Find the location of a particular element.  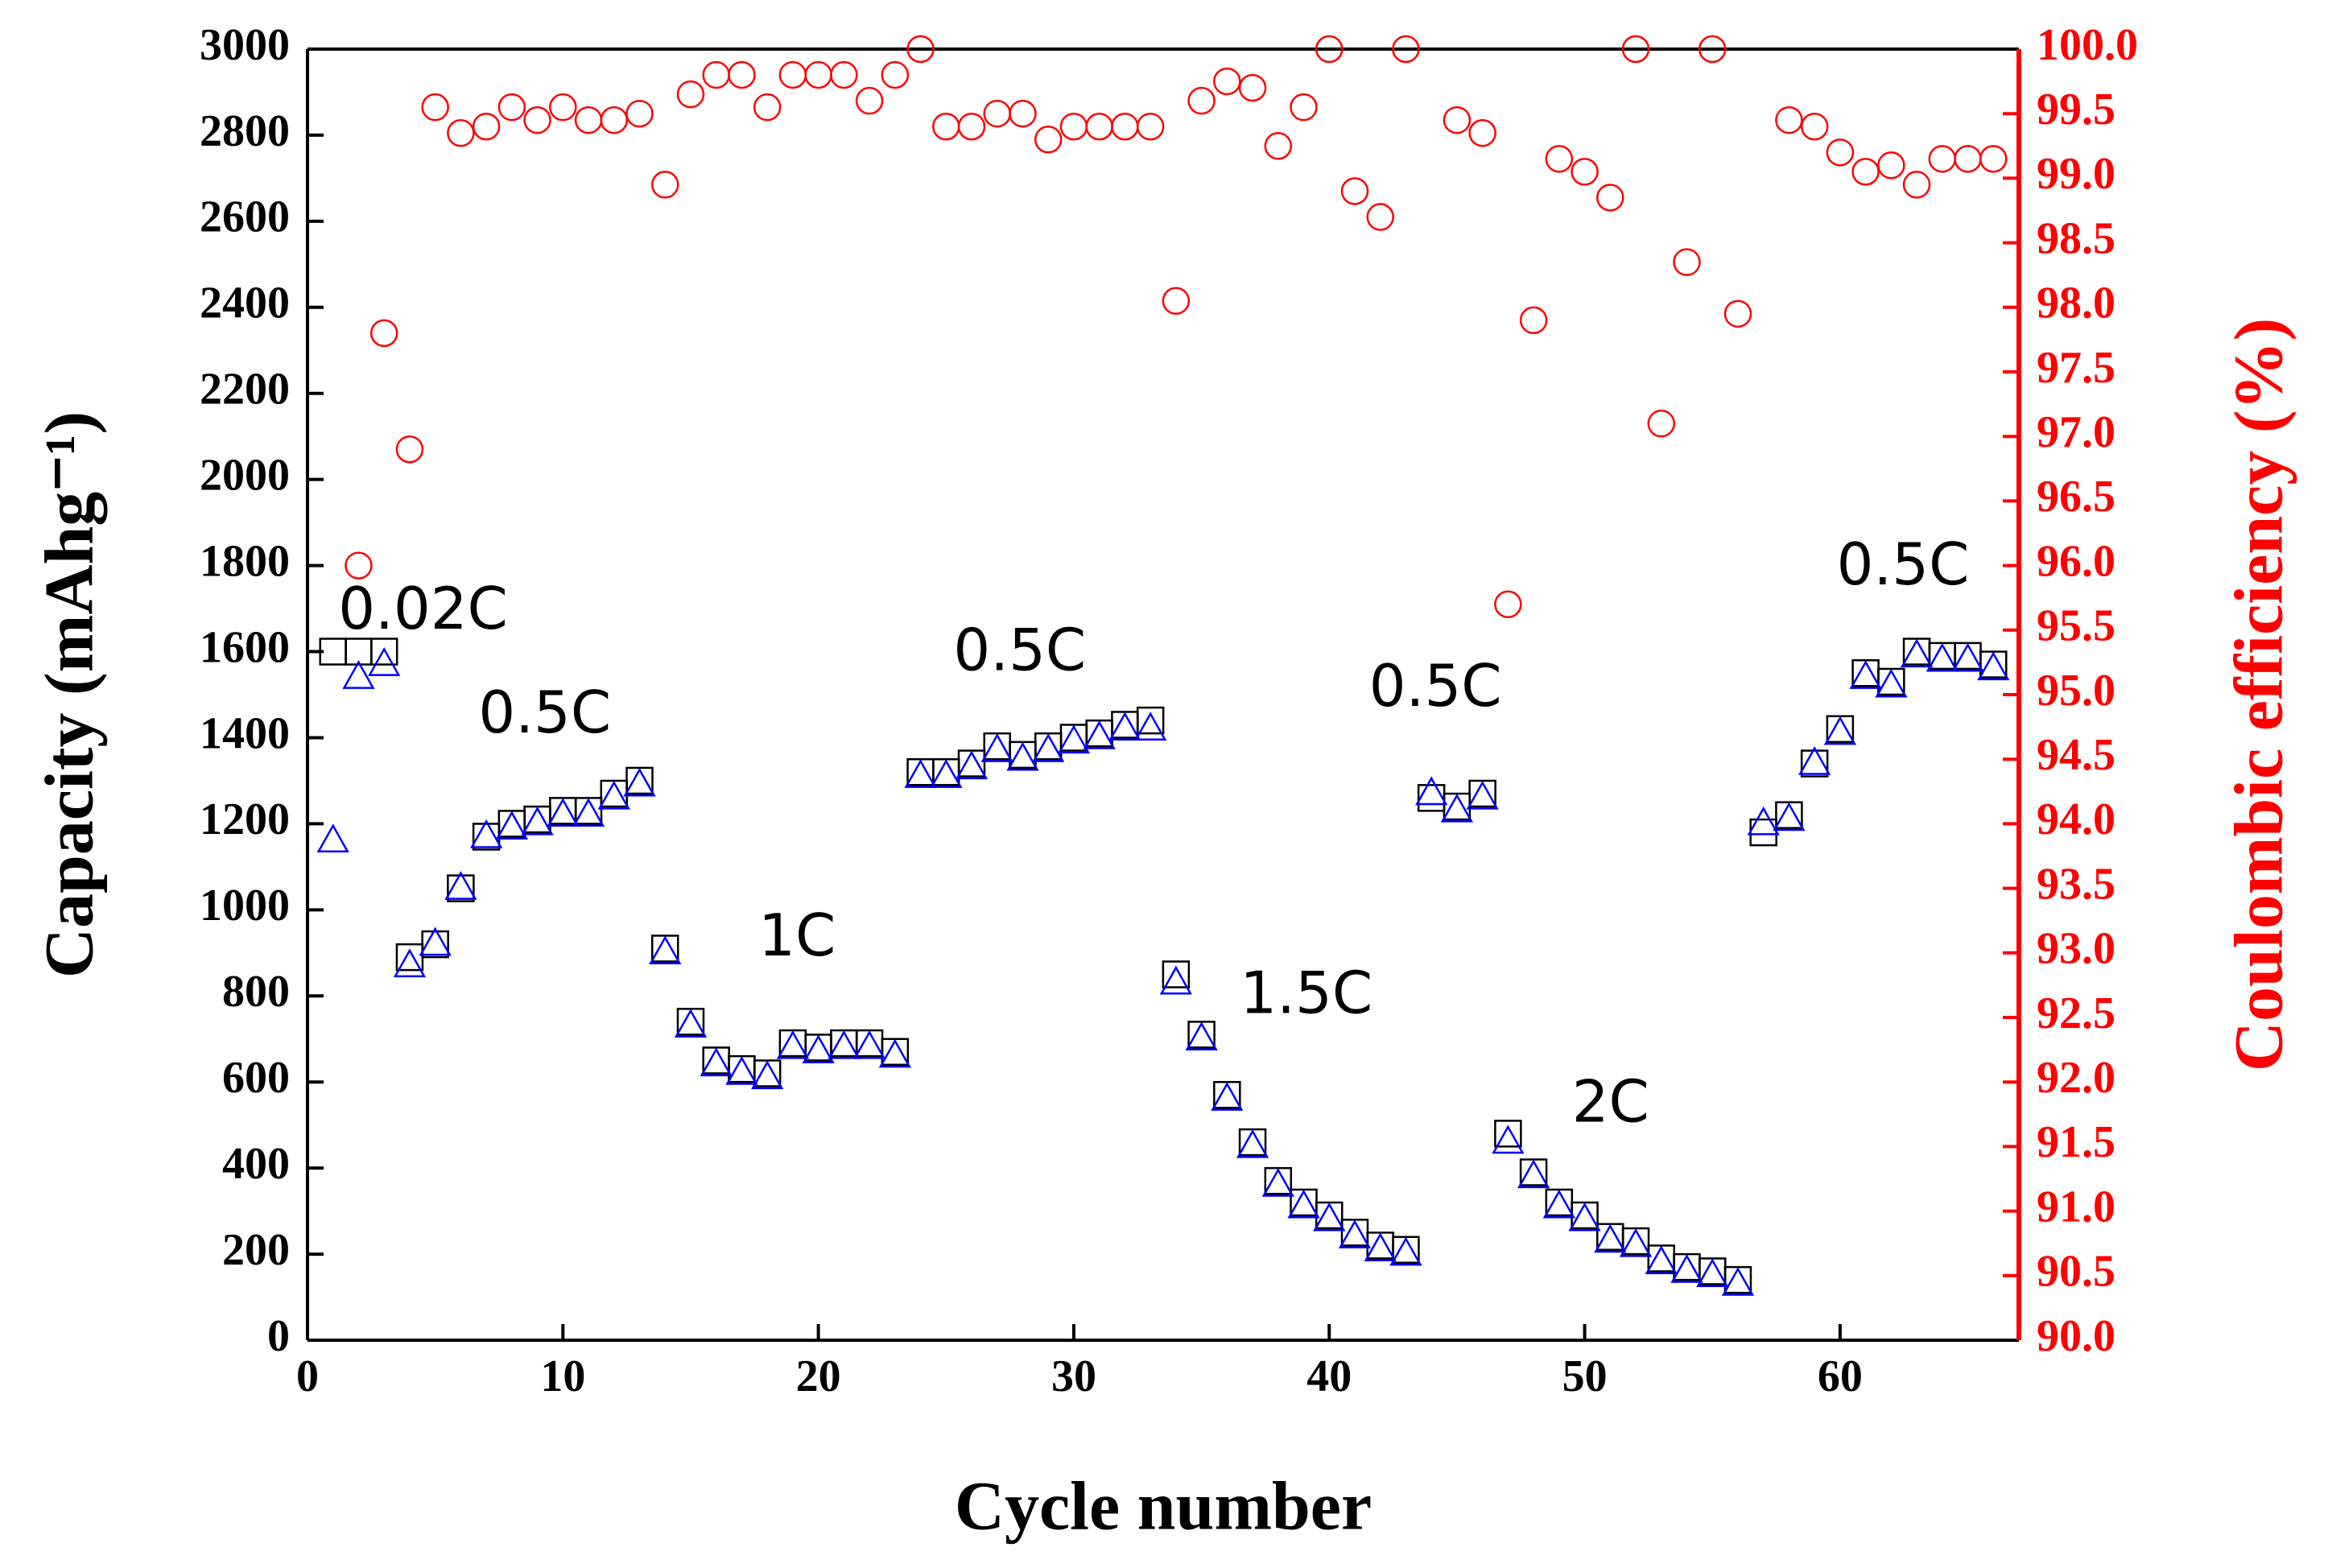

y-tick-label: 2800 is located at coordinates (245, 131).